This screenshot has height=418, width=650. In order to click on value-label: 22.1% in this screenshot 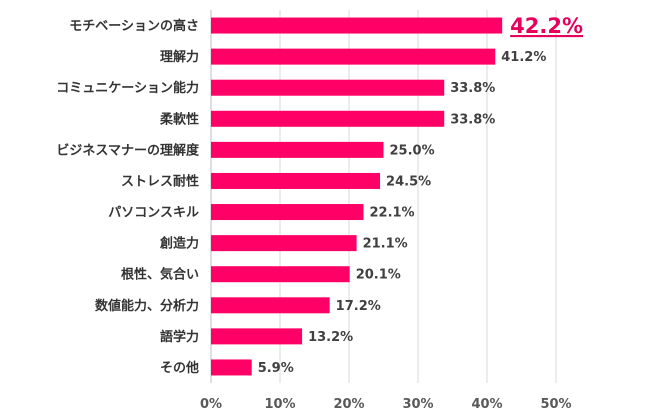, I will do `click(391, 213)`.